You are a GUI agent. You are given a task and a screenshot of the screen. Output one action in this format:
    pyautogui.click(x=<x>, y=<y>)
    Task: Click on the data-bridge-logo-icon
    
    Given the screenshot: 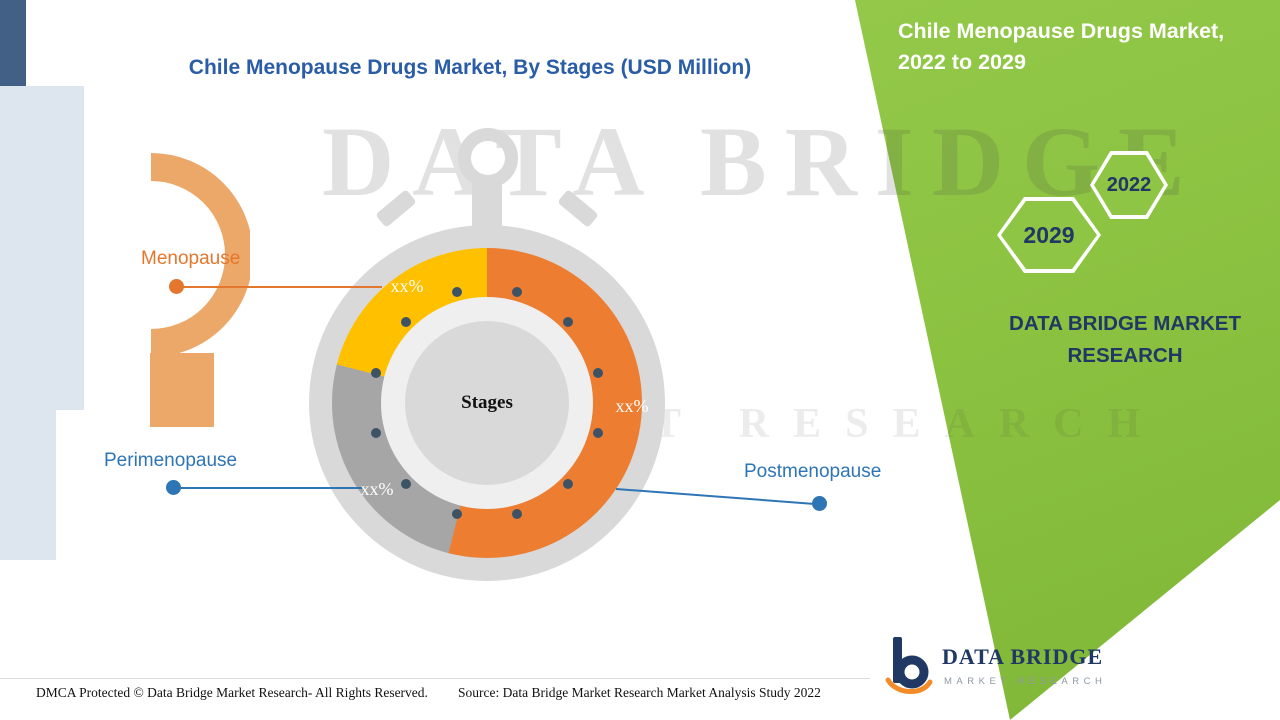 What is the action you would take?
    pyautogui.click(x=909, y=665)
    